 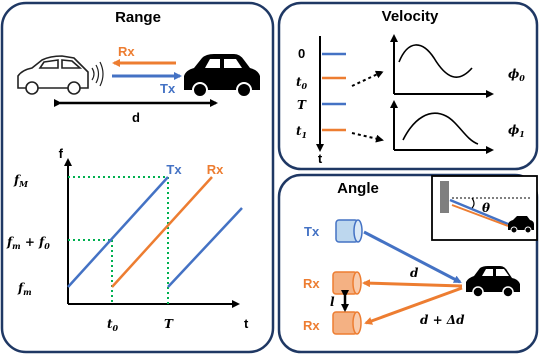 What do you see at coordinates (516, 75) in the screenshot?
I see `phase0-label: ϕ0` at bounding box center [516, 75].